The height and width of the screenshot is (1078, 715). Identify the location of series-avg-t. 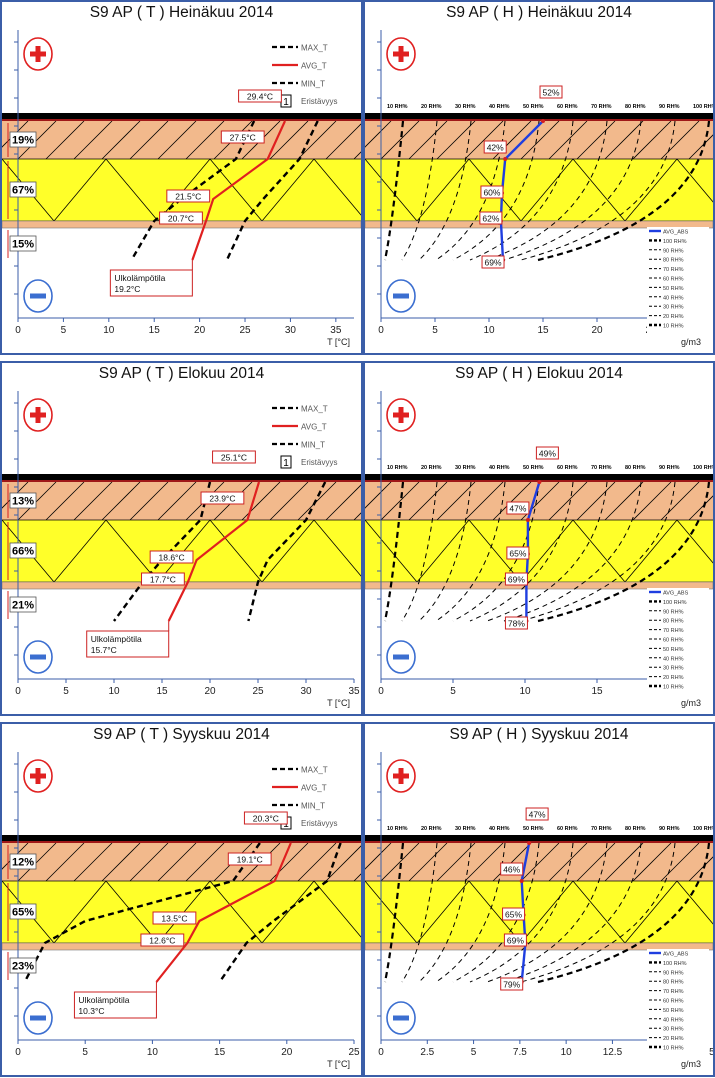
(223, 912).